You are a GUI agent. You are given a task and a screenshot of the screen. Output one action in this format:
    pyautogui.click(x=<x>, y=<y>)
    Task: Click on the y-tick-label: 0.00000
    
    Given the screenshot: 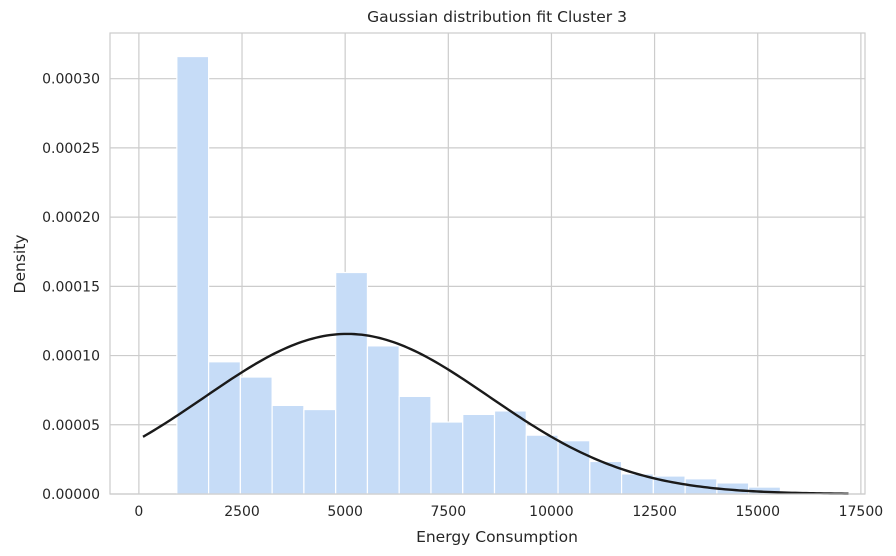 What is the action you would take?
    pyautogui.click(x=71, y=495)
    